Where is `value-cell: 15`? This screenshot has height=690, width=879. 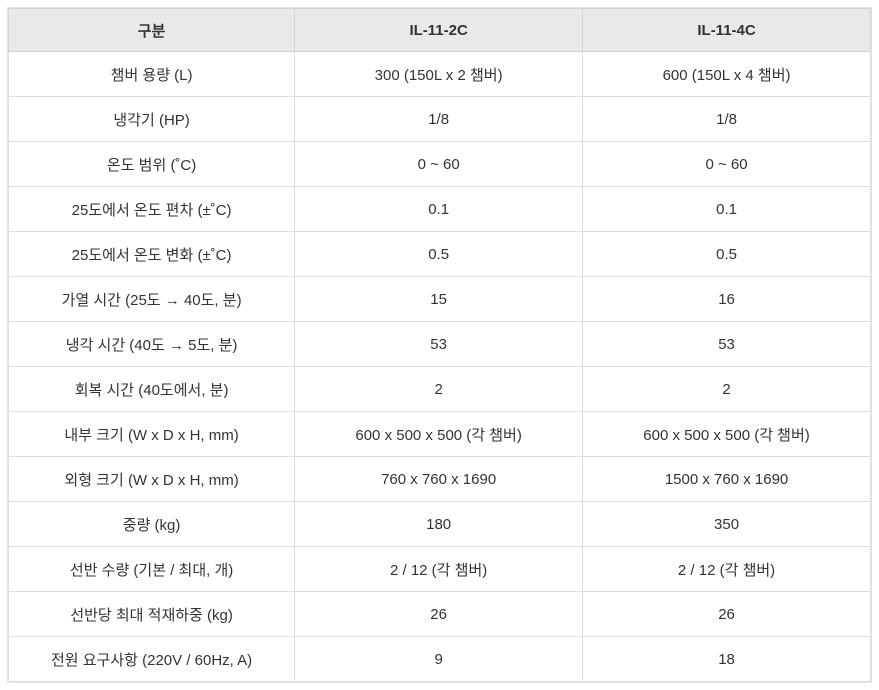 value-cell: 15 is located at coordinates (439, 299).